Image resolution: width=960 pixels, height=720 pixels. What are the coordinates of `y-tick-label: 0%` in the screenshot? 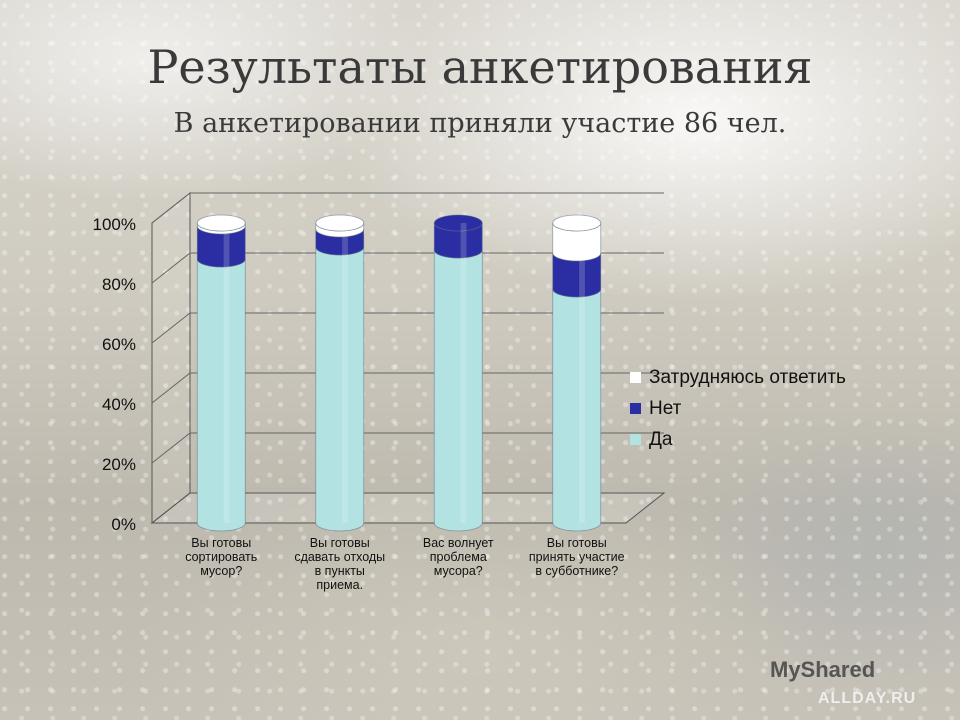 It's located at (123, 524).